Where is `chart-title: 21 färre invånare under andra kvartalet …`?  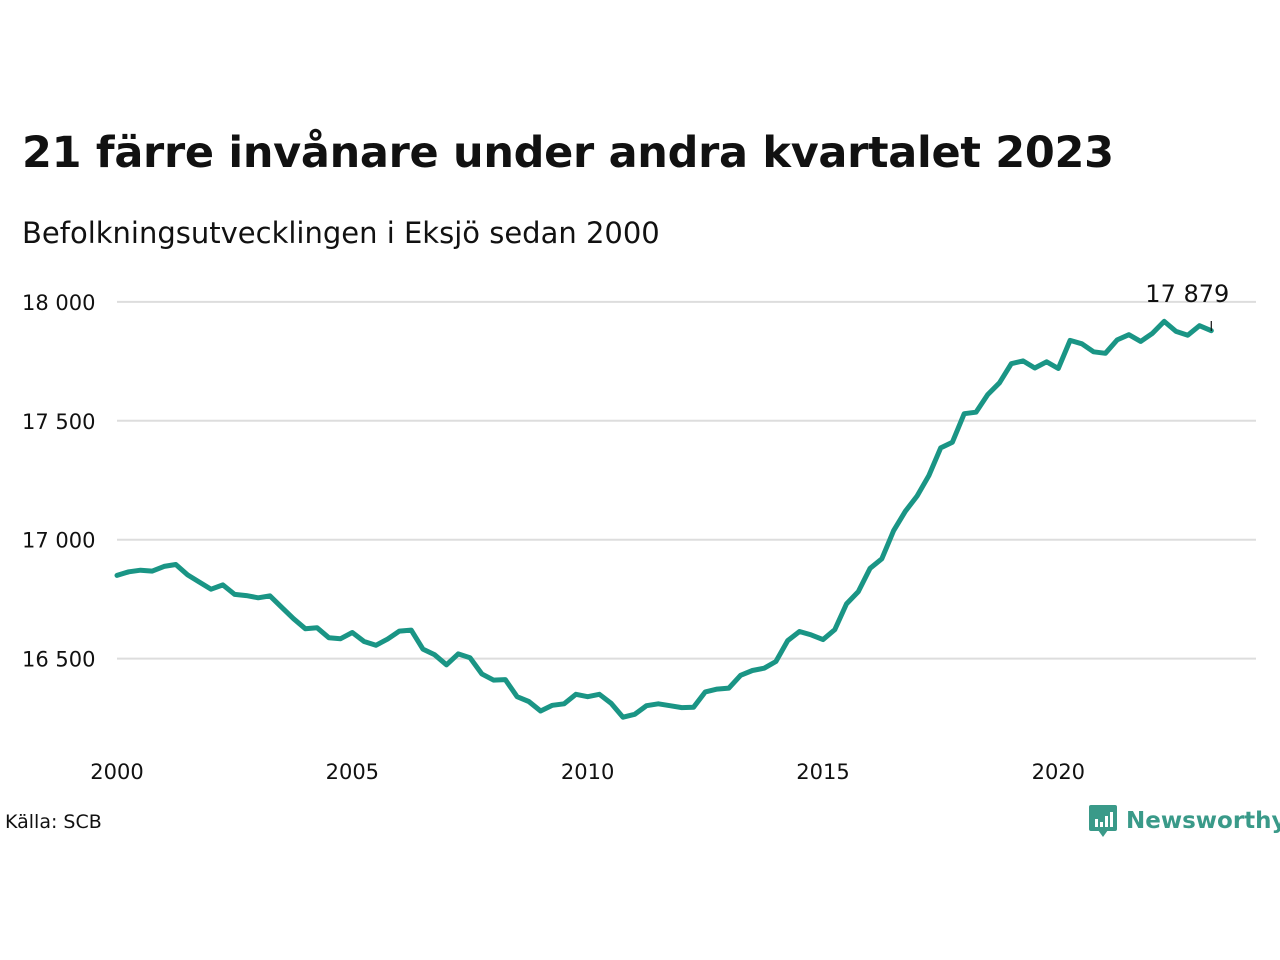
chart-title: 21 färre invånare under andra kvartalet … is located at coordinates (568, 153).